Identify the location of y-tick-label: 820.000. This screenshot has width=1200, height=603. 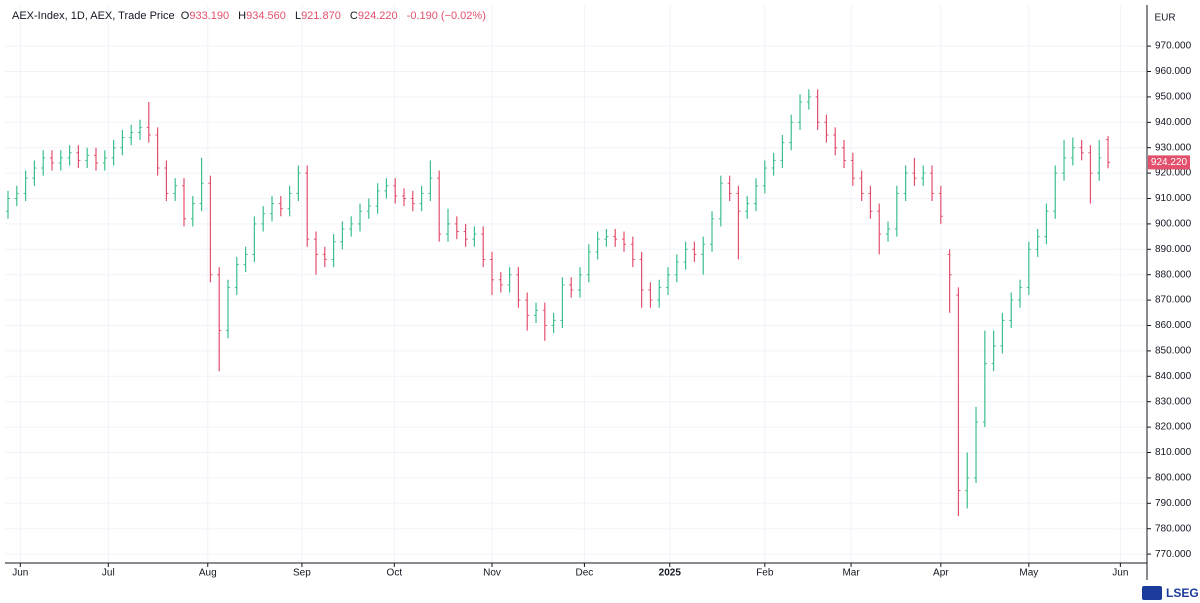
(1173, 427).